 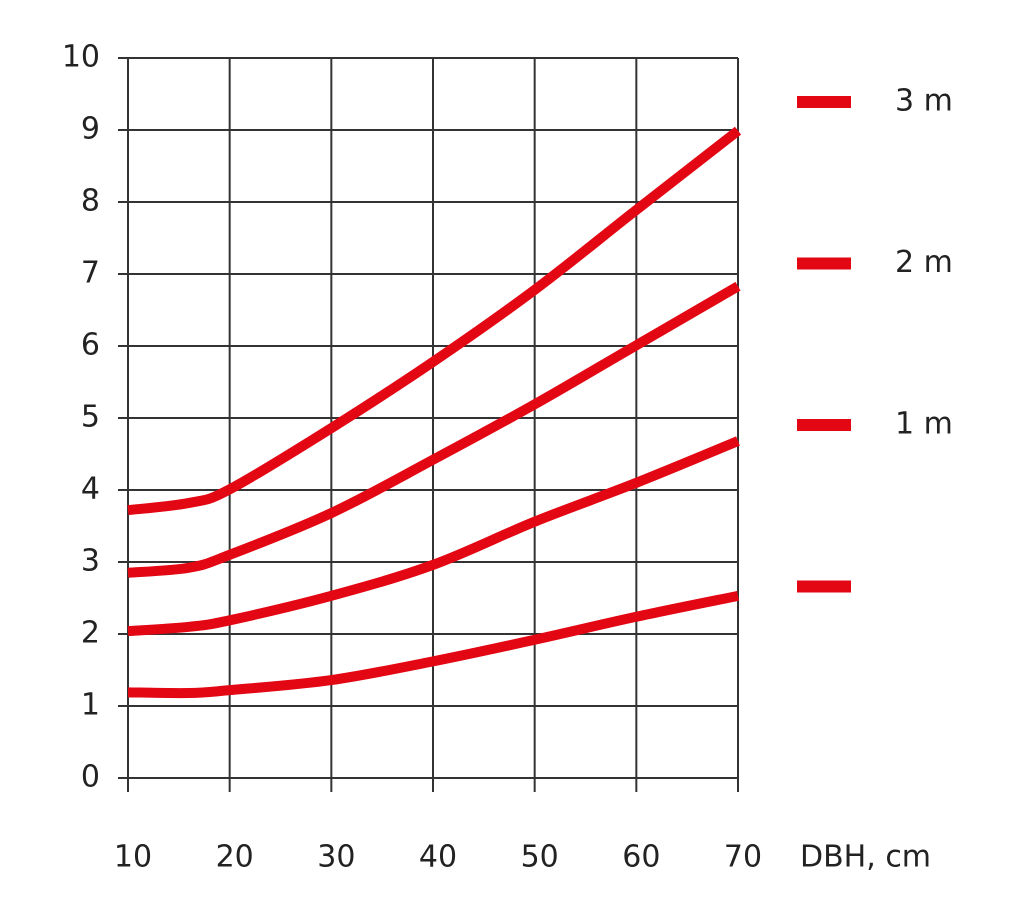 What do you see at coordinates (924, 262) in the screenshot?
I see `legend-label: 2 m` at bounding box center [924, 262].